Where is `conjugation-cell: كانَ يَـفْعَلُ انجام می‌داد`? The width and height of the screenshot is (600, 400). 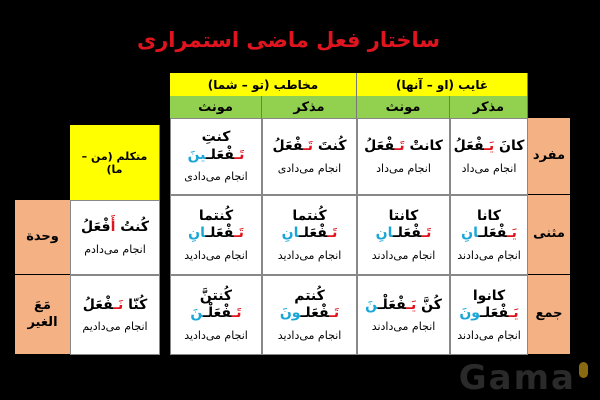 conjugation-cell: كانَ يَـفْعَلُ انجام می‌داد is located at coordinates (489, 156).